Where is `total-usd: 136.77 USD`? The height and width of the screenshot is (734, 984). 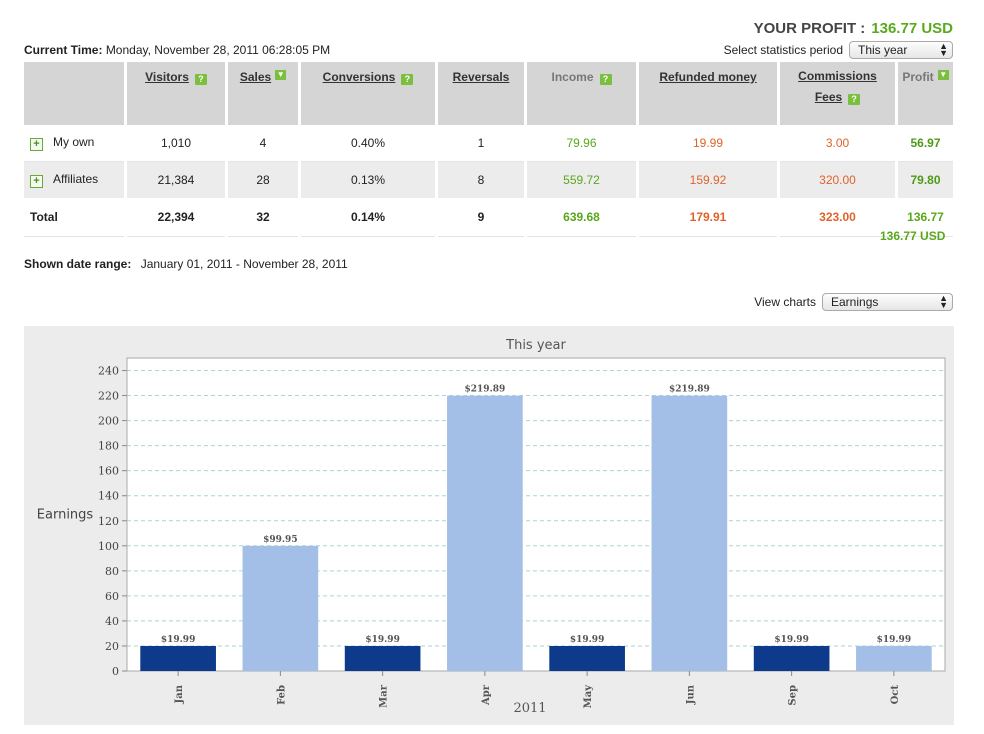 total-usd: 136.77 USD is located at coordinates (913, 236).